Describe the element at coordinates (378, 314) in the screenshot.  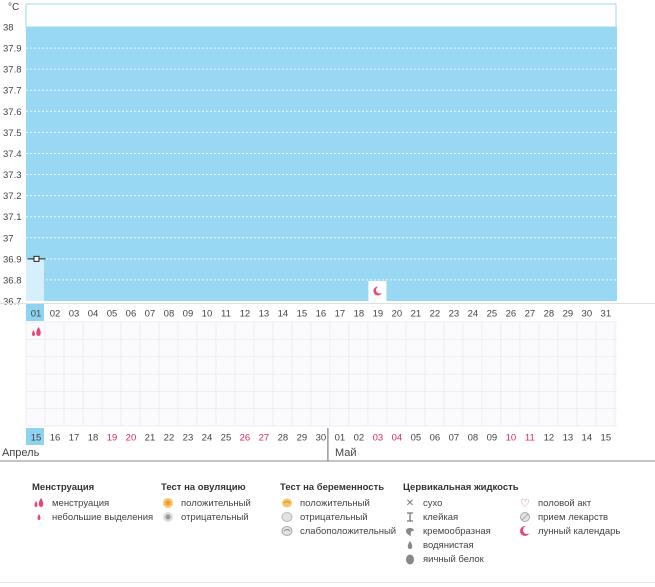
I see `top-day-label: 19` at that location.